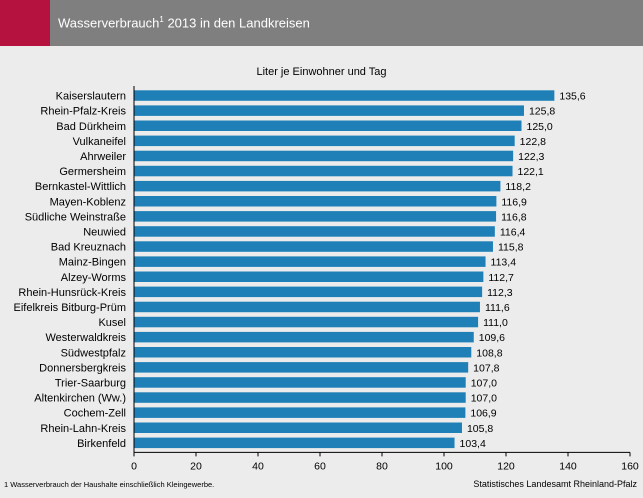  I want to click on header-bar: Wasserverbrauch1 2013 in den Landkreisen, so click(321, 23).